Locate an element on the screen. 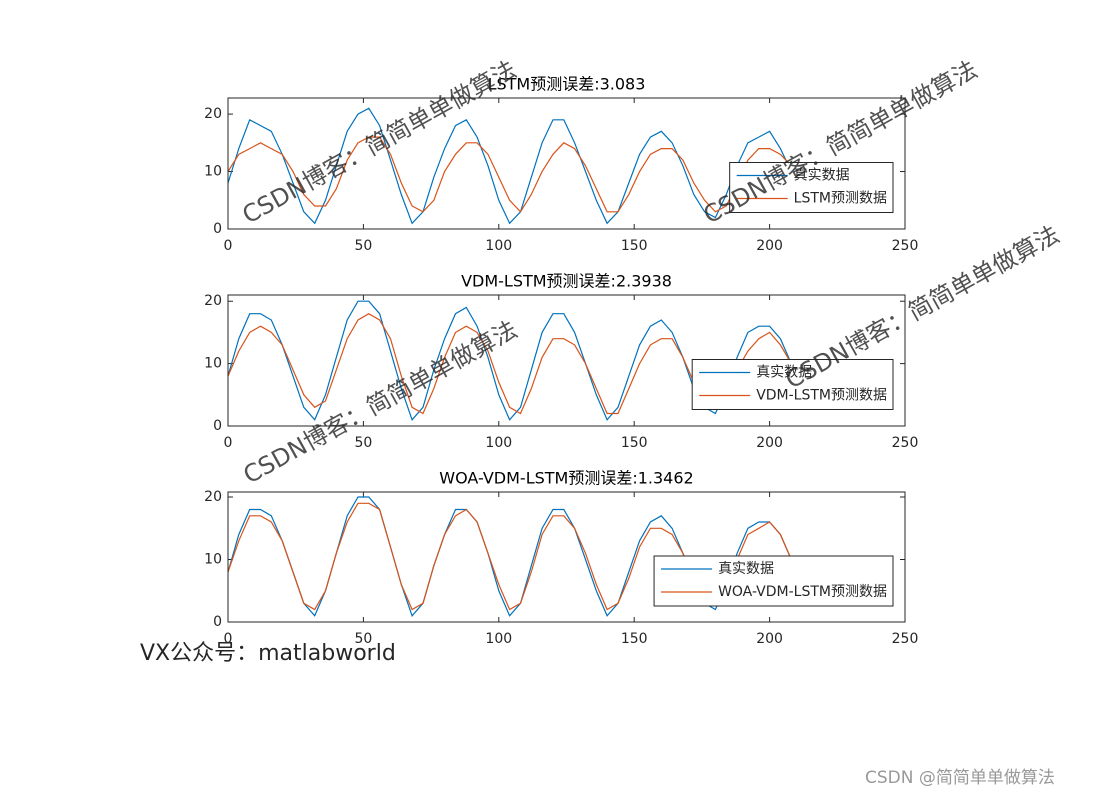 This screenshot has height=797, width=1104. legend: 真实数据 VDM-LSTM预测数据 is located at coordinates (792, 384).